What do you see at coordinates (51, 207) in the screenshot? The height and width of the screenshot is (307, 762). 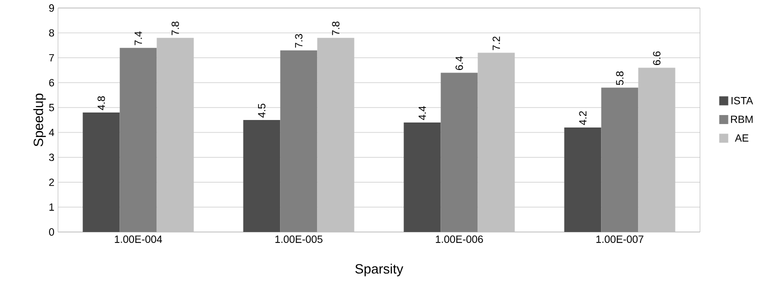 I see `y-tick-label: 1` at bounding box center [51, 207].